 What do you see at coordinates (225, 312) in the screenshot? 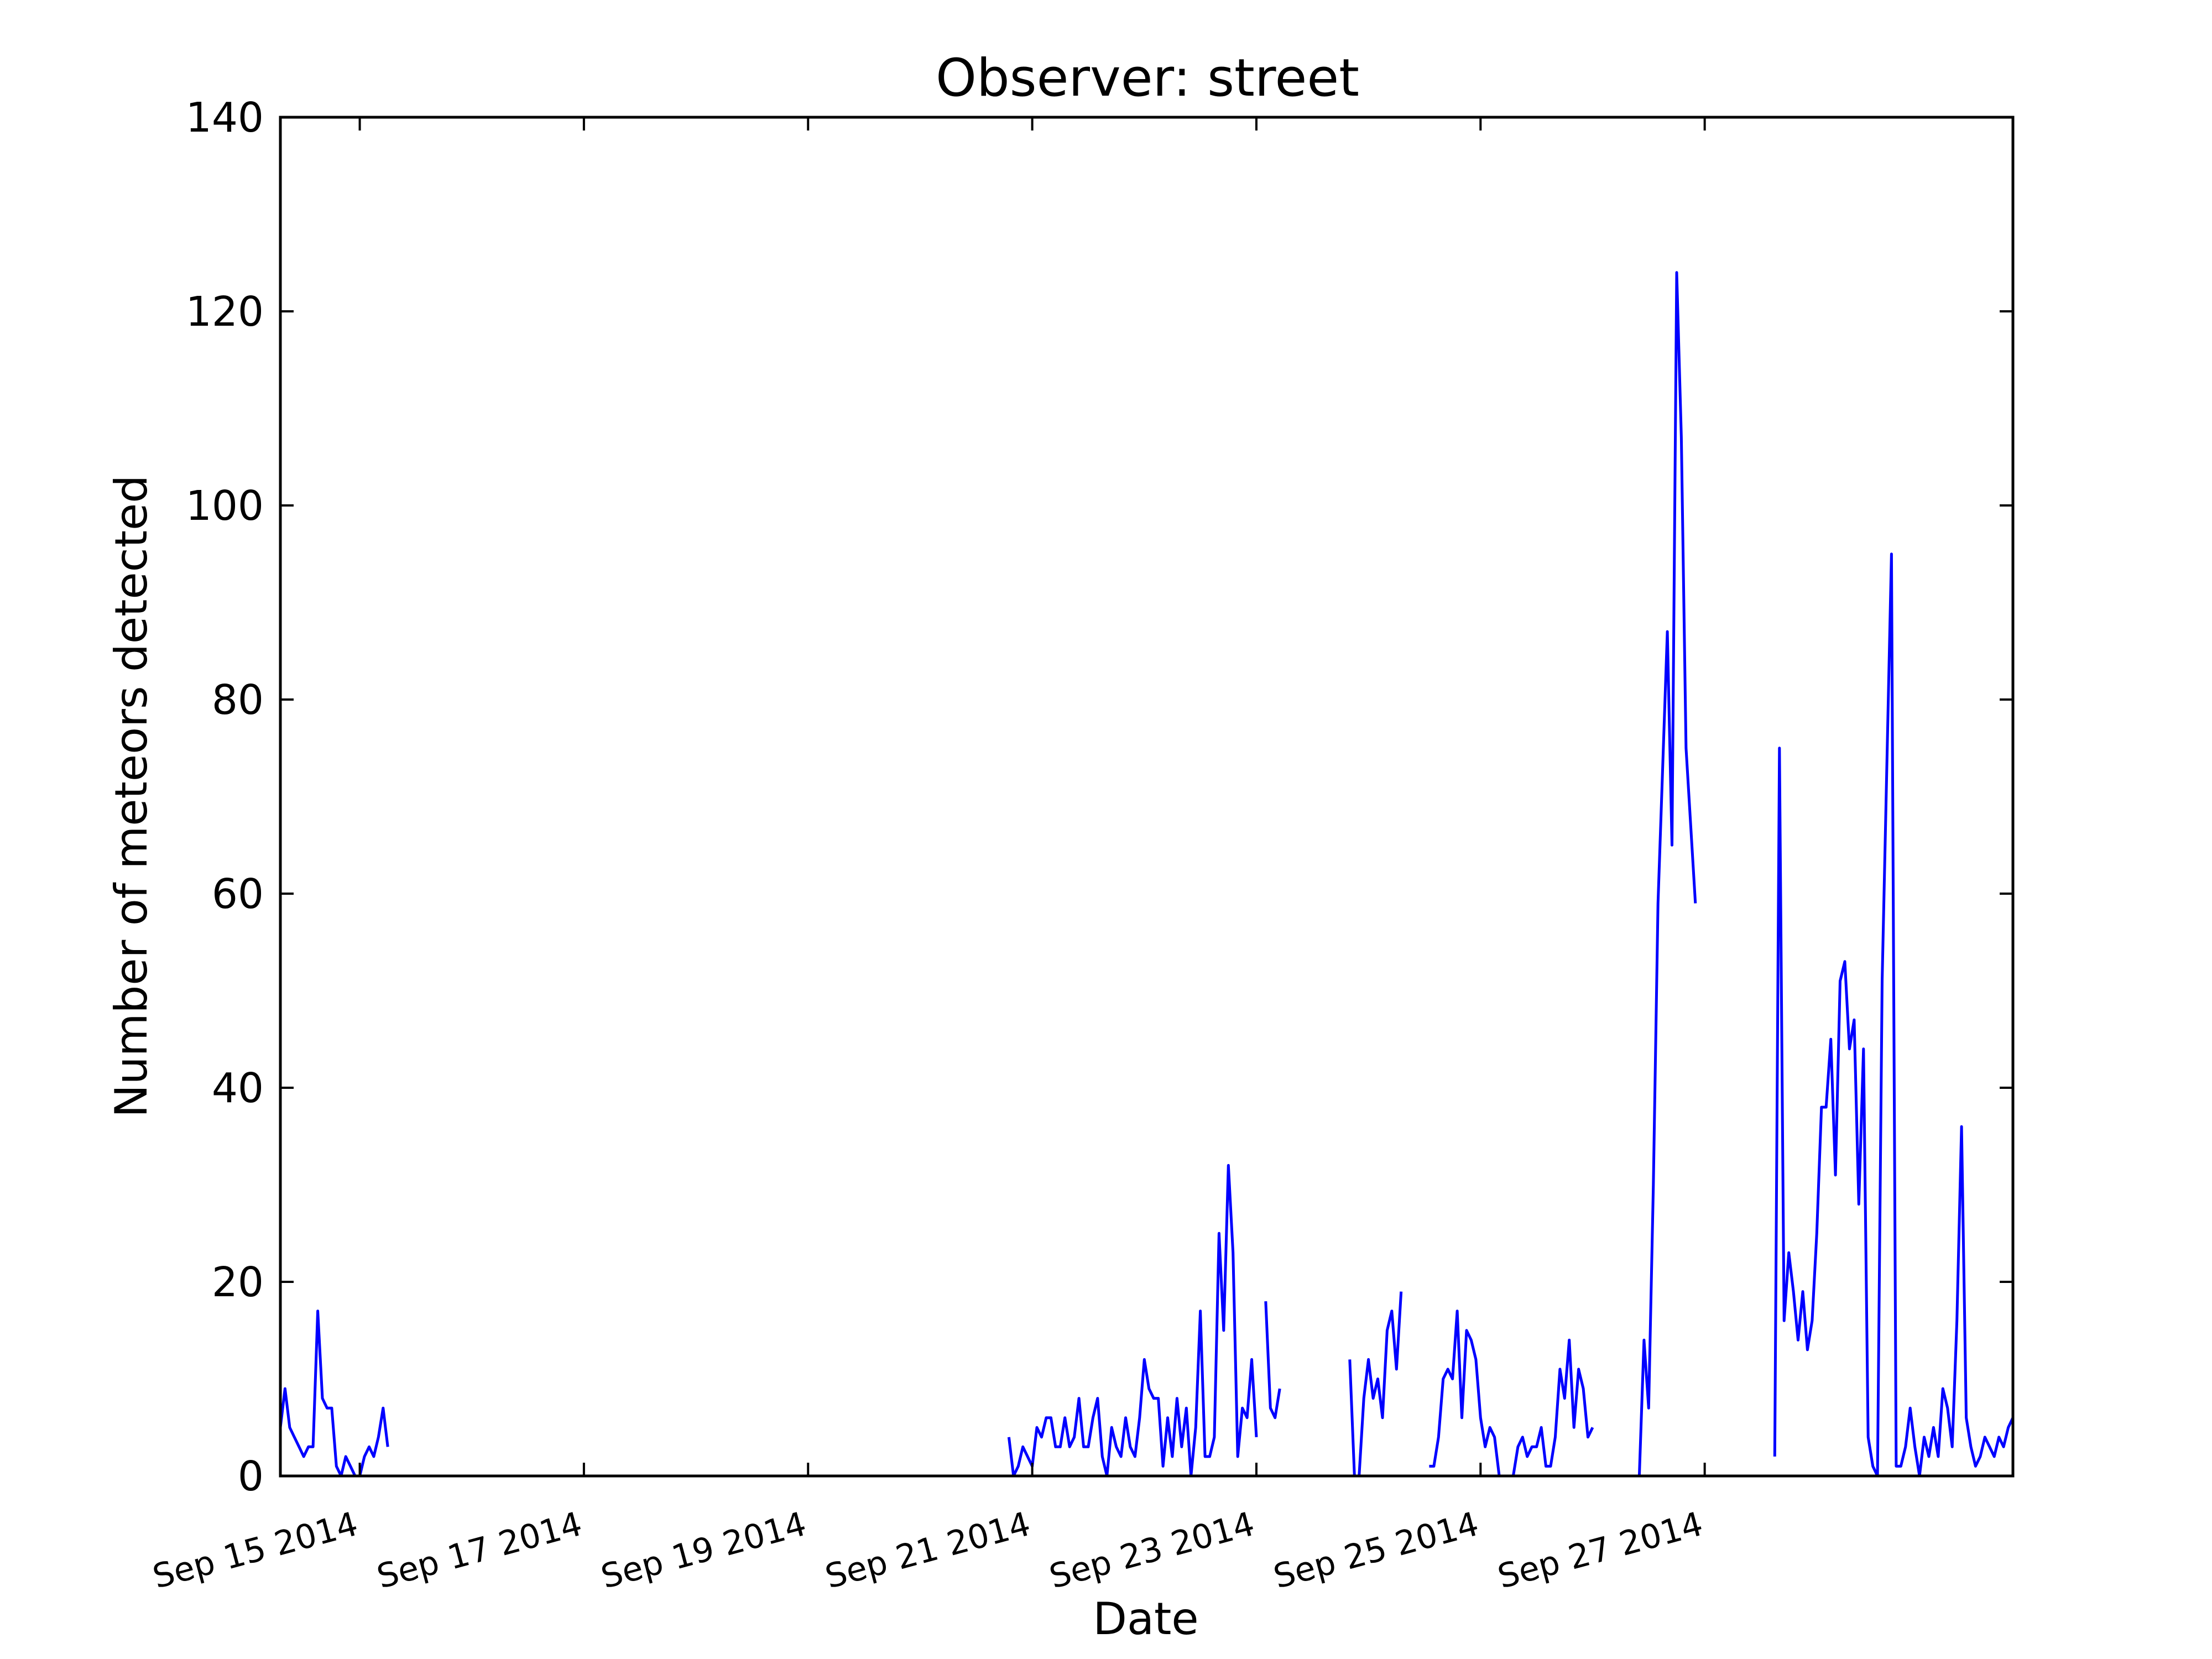
I see `y-tick-label: 120` at bounding box center [225, 312].